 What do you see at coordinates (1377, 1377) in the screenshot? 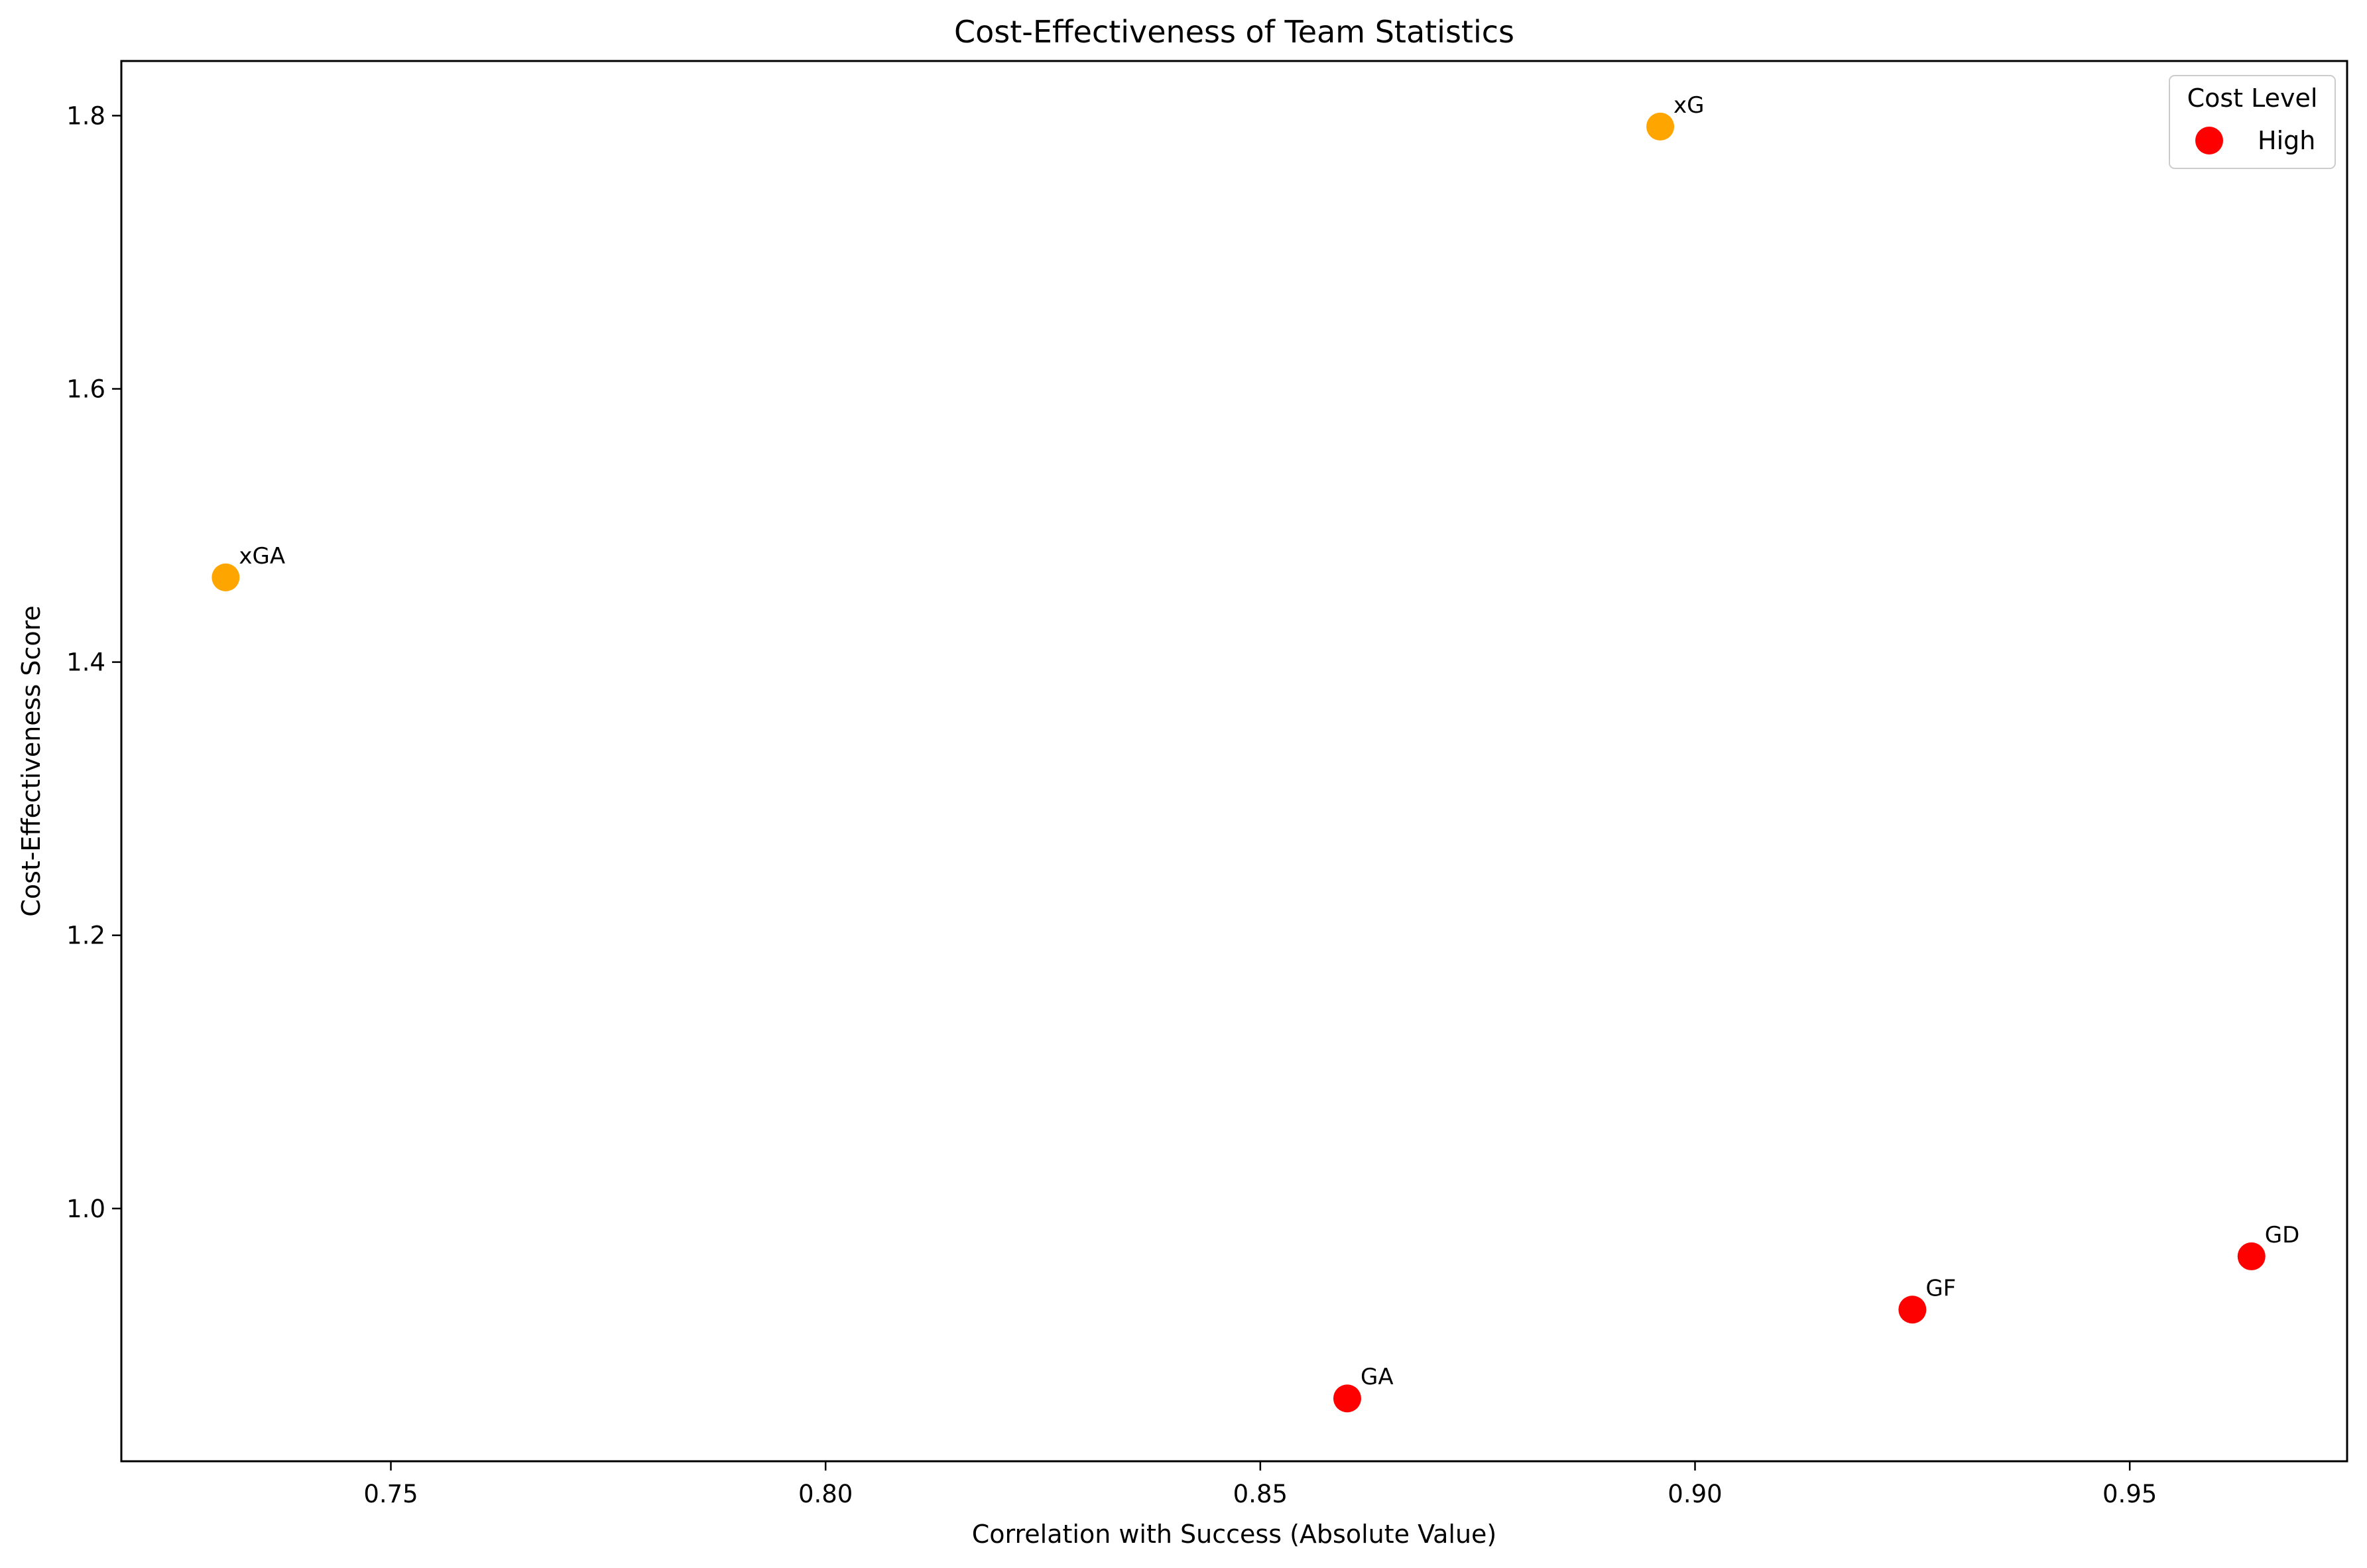
I see `point-label-ga: GA` at bounding box center [1377, 1377].